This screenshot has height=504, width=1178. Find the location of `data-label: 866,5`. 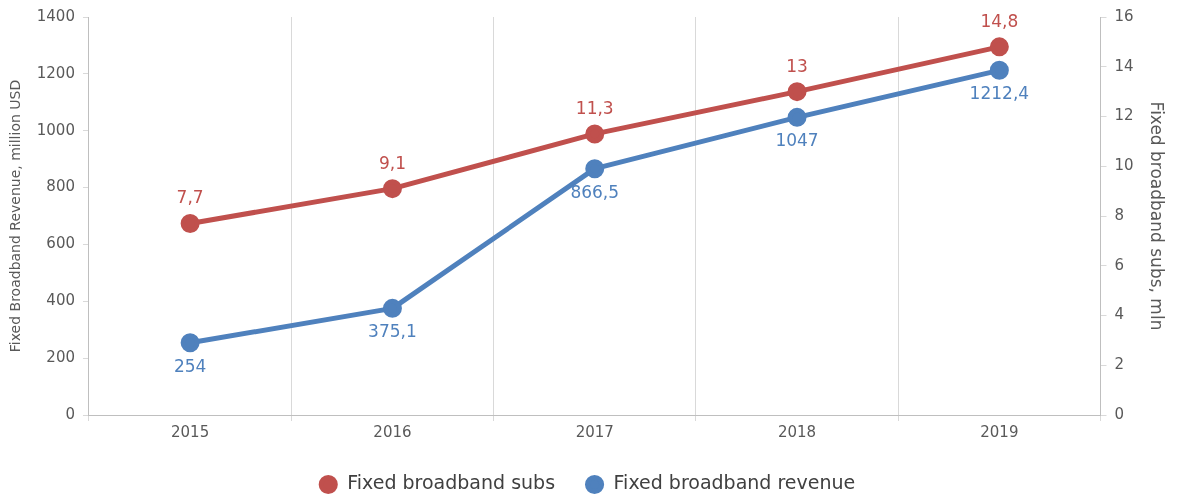

data-label: 866,5 is located at coordinates (595, 191).